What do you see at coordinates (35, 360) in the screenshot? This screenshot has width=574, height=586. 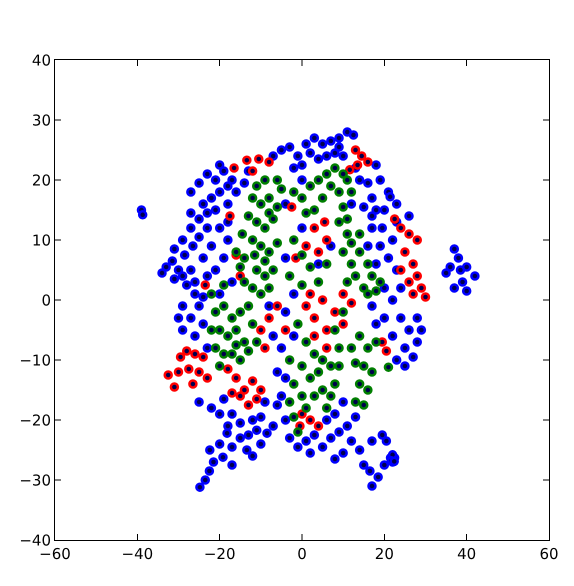 I see `y-tick-label: −10` at bounding box center [35, 360].